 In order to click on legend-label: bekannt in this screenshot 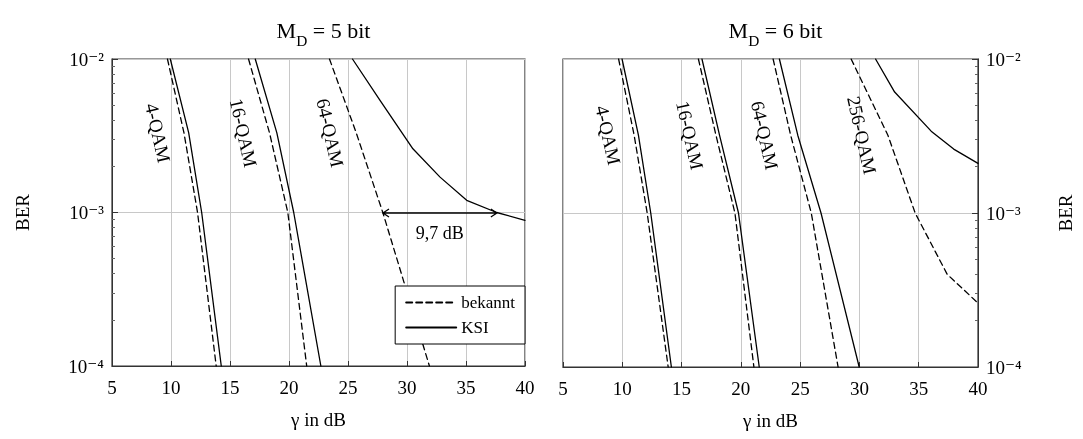, I will do `click(488, 302)`.